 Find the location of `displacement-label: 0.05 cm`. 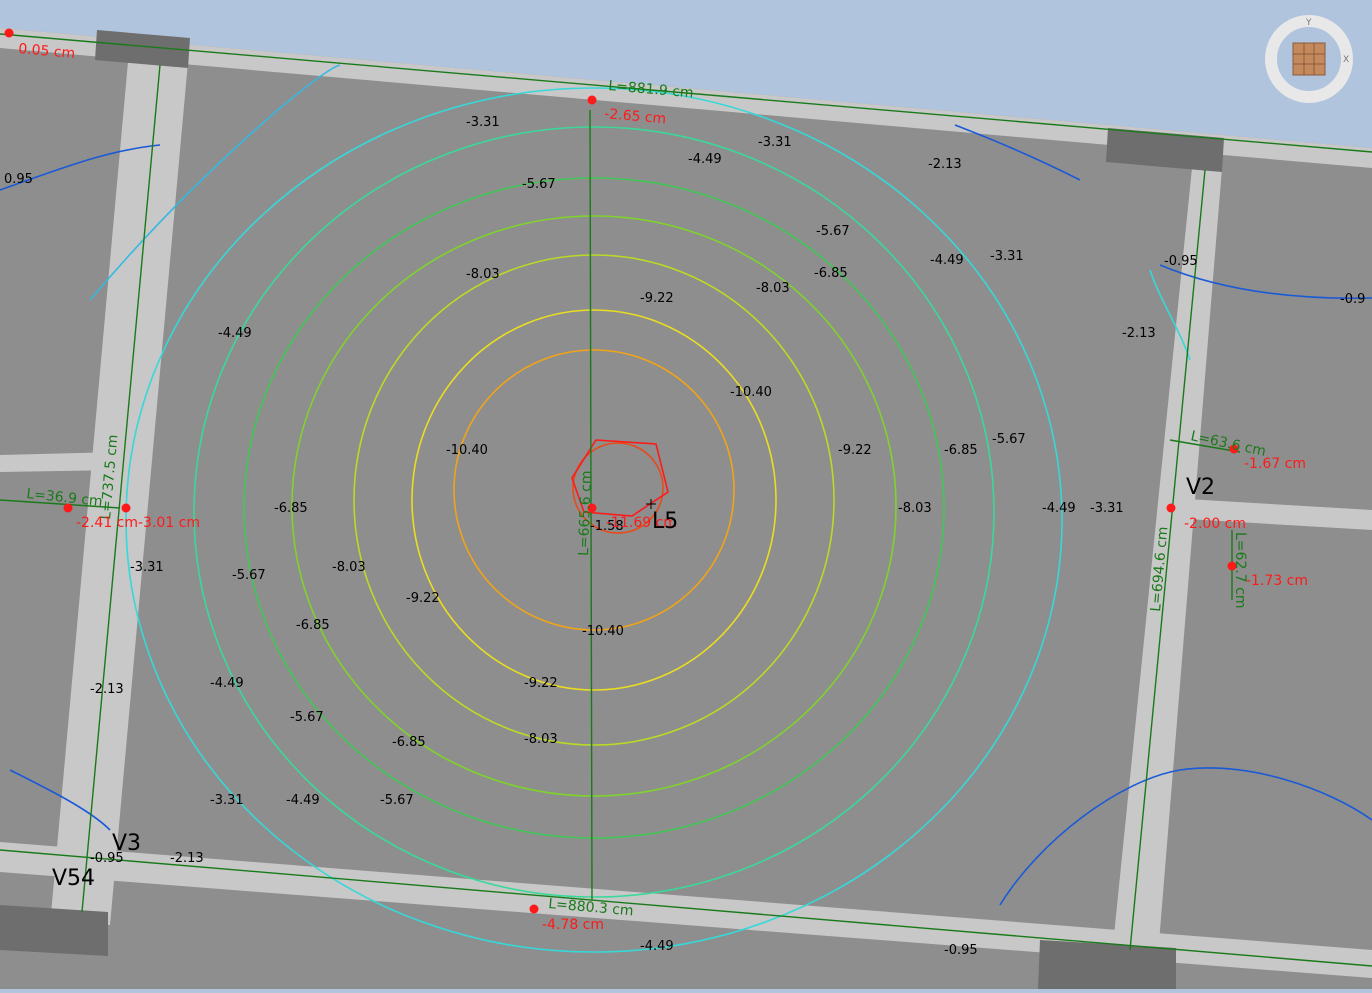

displacement-label: 0.05 cm is located at coordinates (47, 51).